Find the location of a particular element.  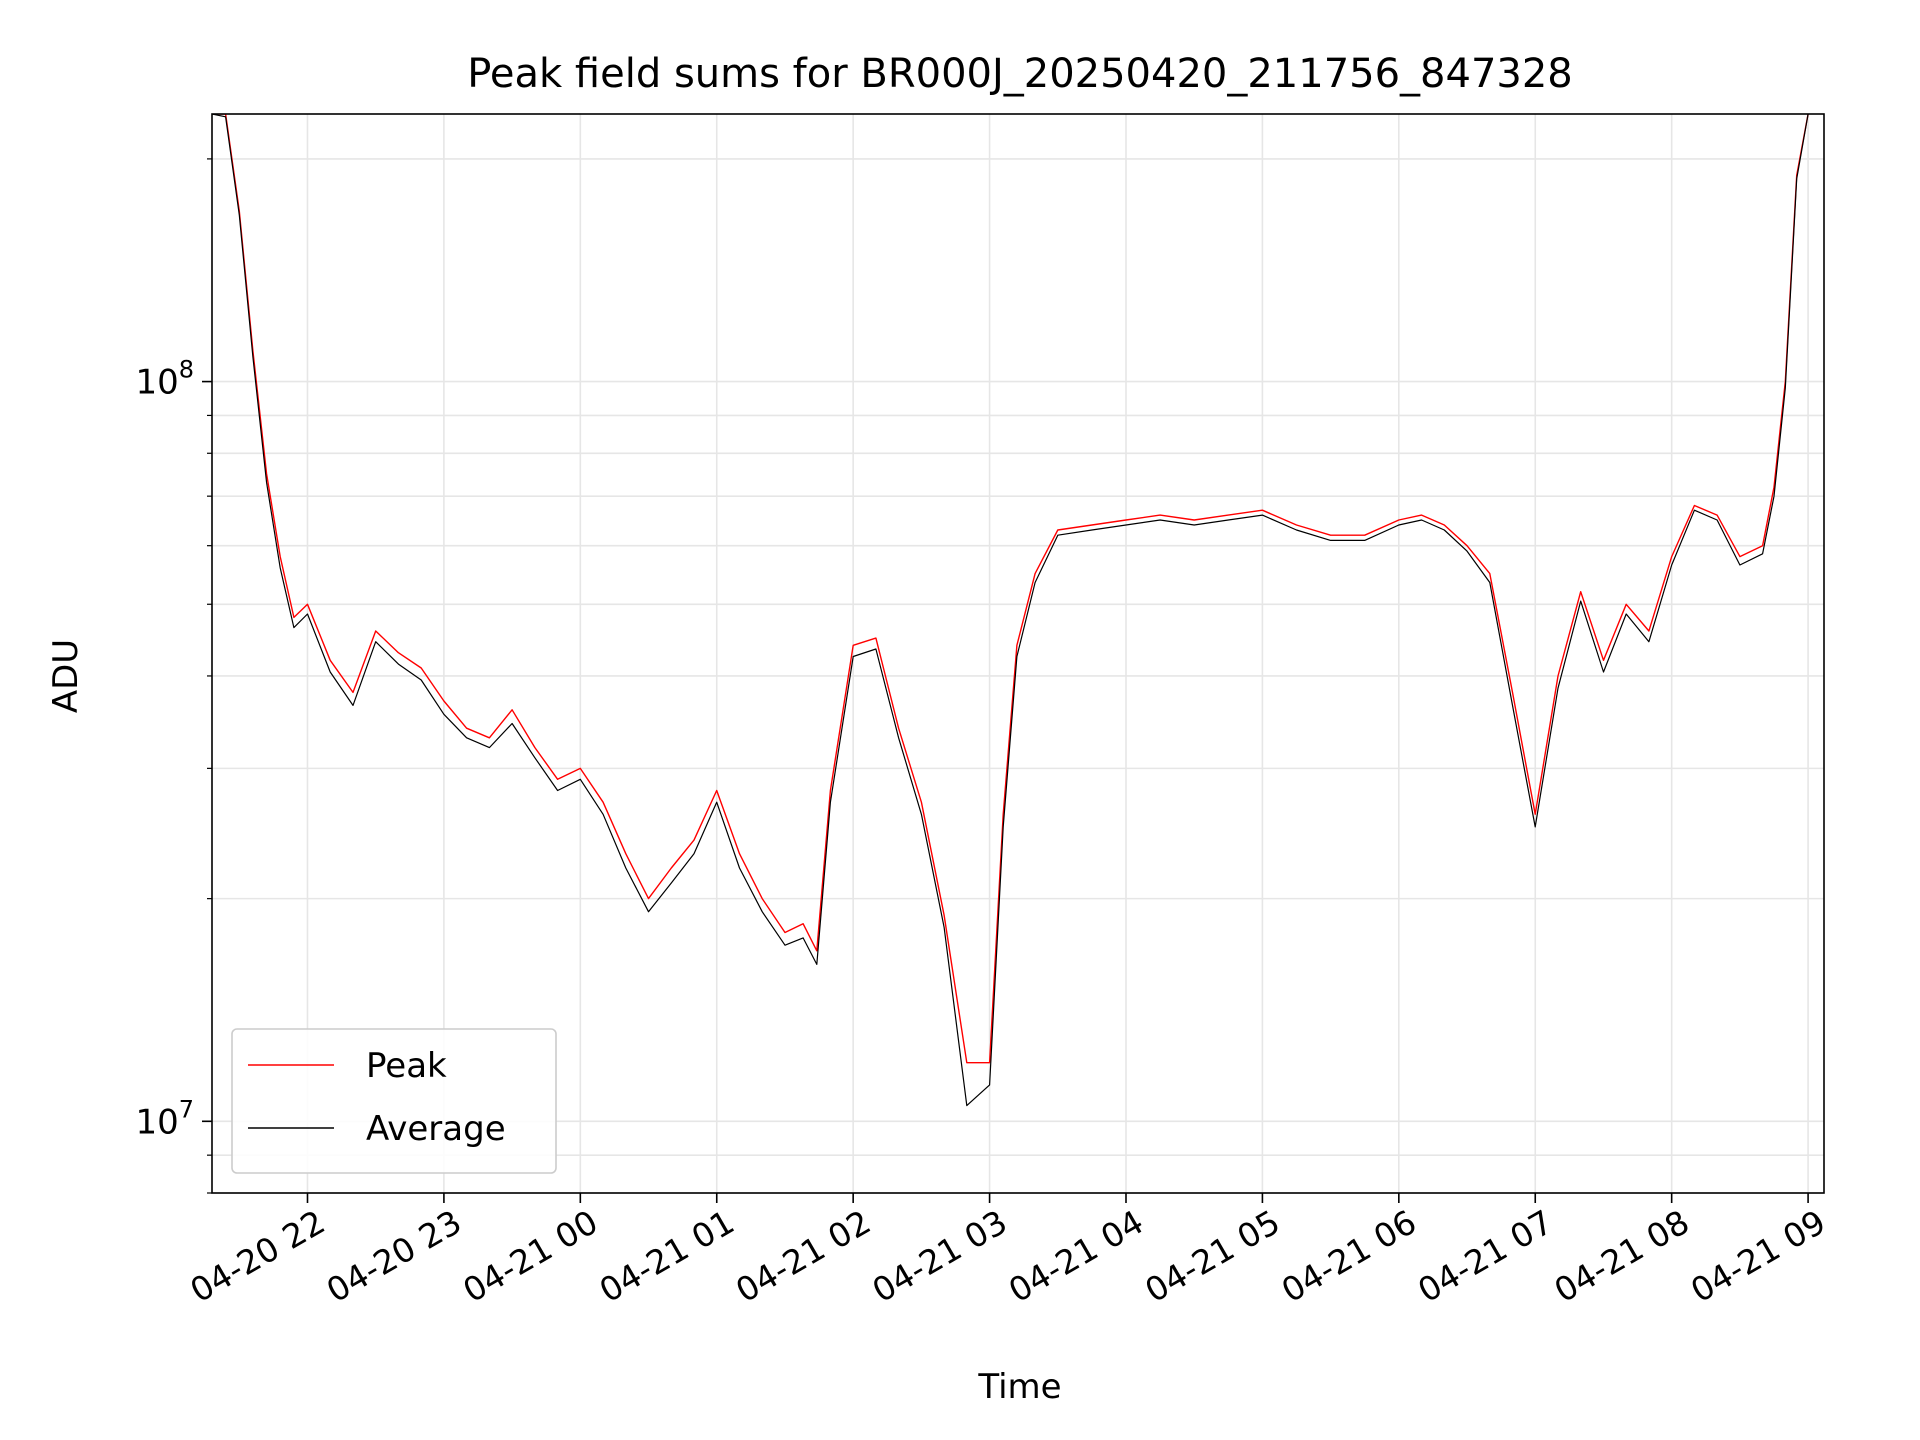

legend-label-average: Average is located at coordinates (436, 1129).